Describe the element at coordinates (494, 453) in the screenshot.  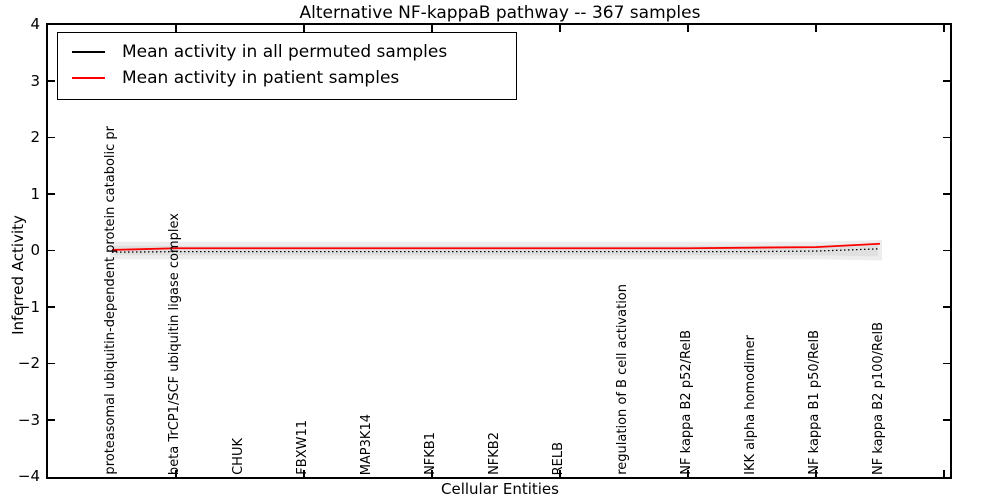
I see `x-category-label: NFKB2` at that location.